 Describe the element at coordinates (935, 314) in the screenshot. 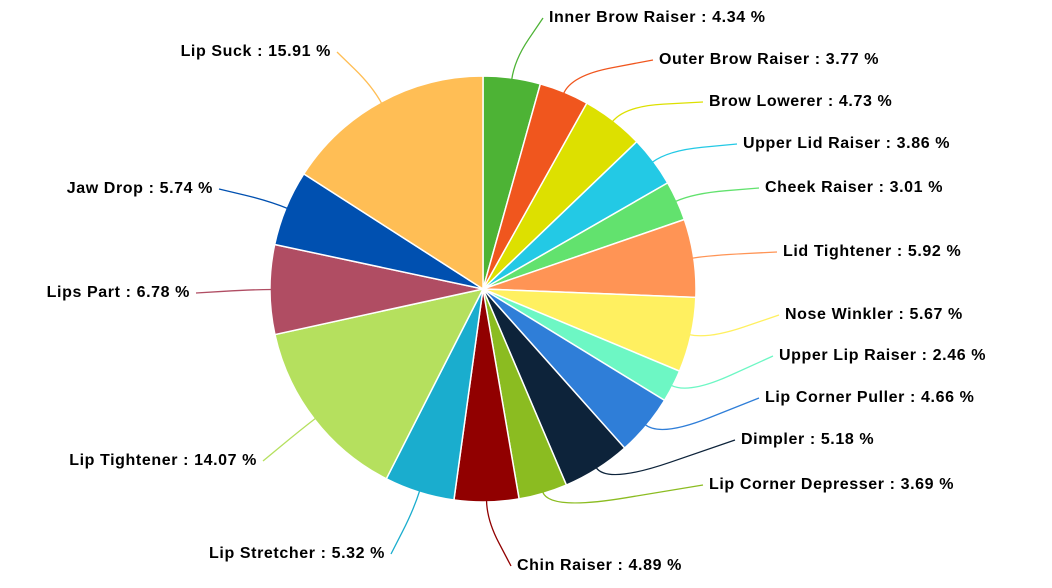

I see `value-label: 5.67 %` at that location.